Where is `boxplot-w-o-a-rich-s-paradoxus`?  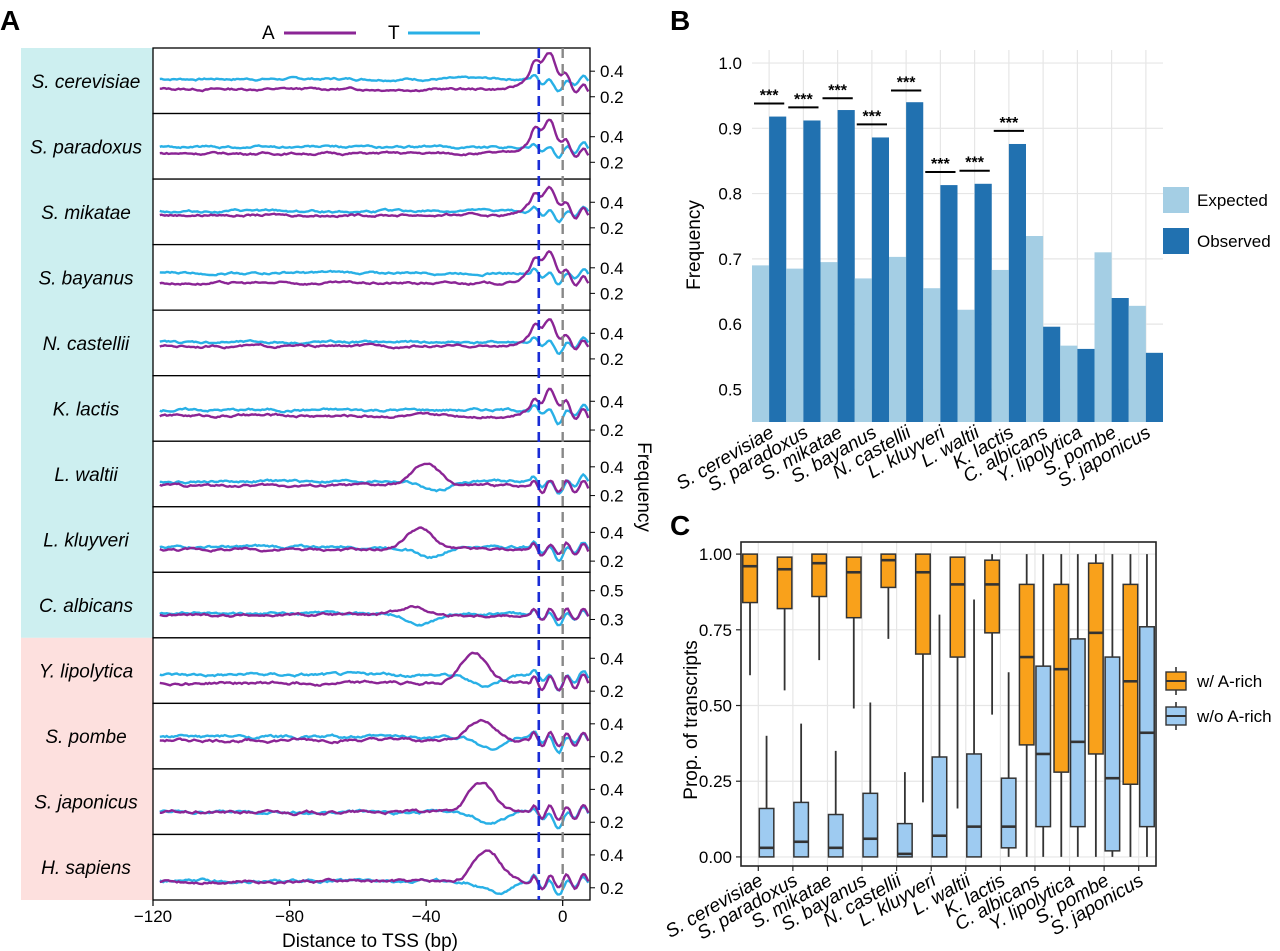
boxplot-w-o-a-rich-s-paradoxus is located at coordinates (801, 790).